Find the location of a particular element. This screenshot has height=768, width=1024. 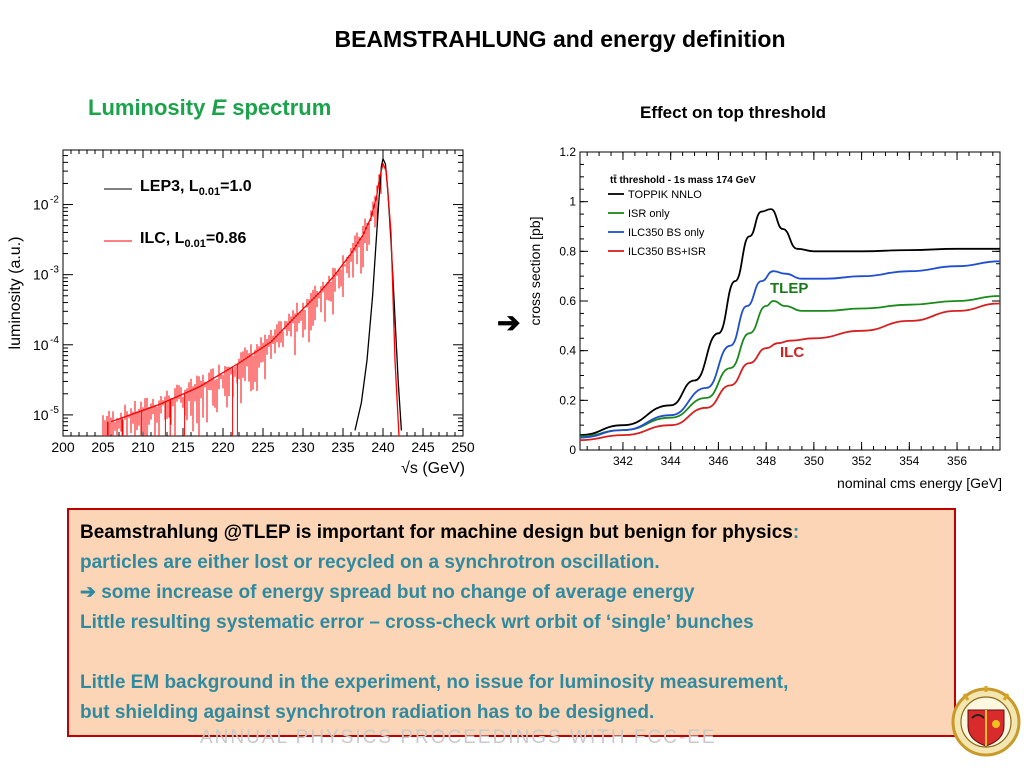

y-tick-label: 0.2 is located at coordinates (567, 400).